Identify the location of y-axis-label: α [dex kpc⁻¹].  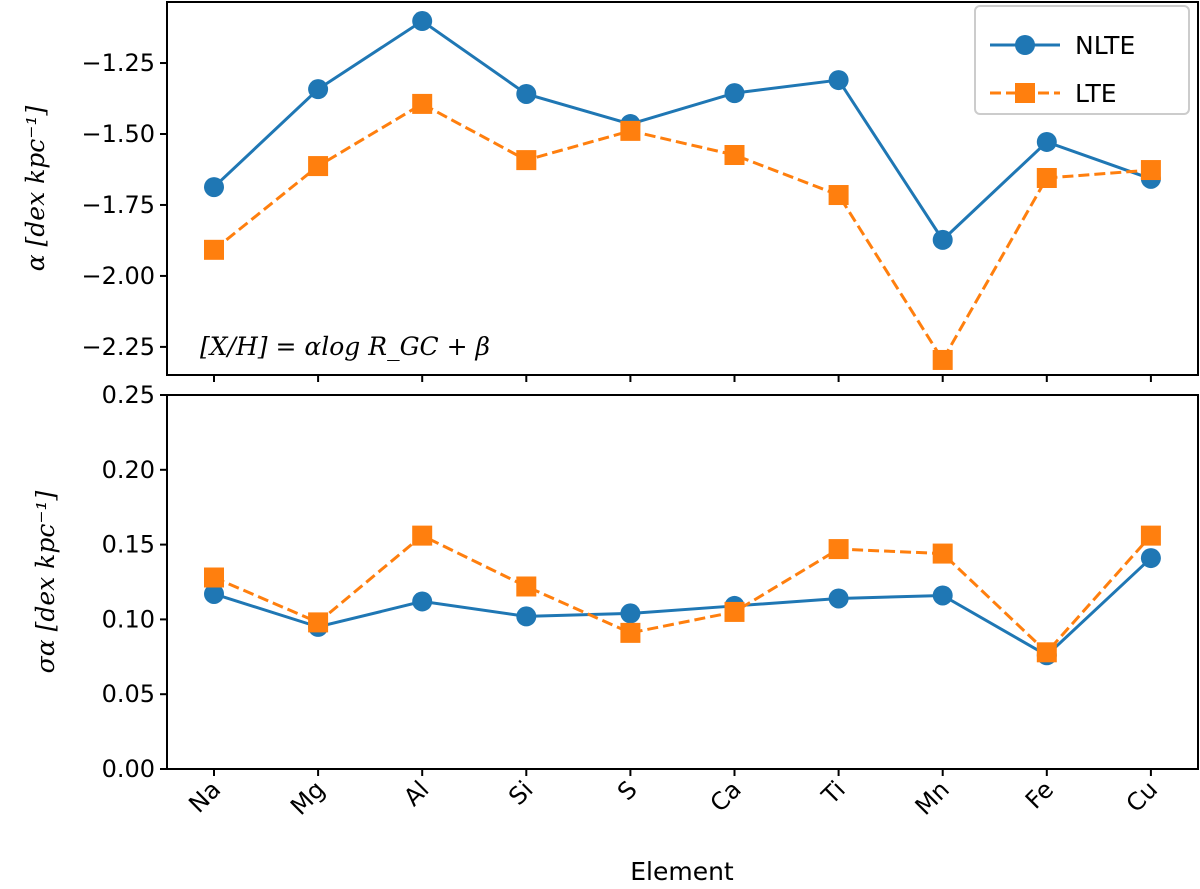
(35, 188).